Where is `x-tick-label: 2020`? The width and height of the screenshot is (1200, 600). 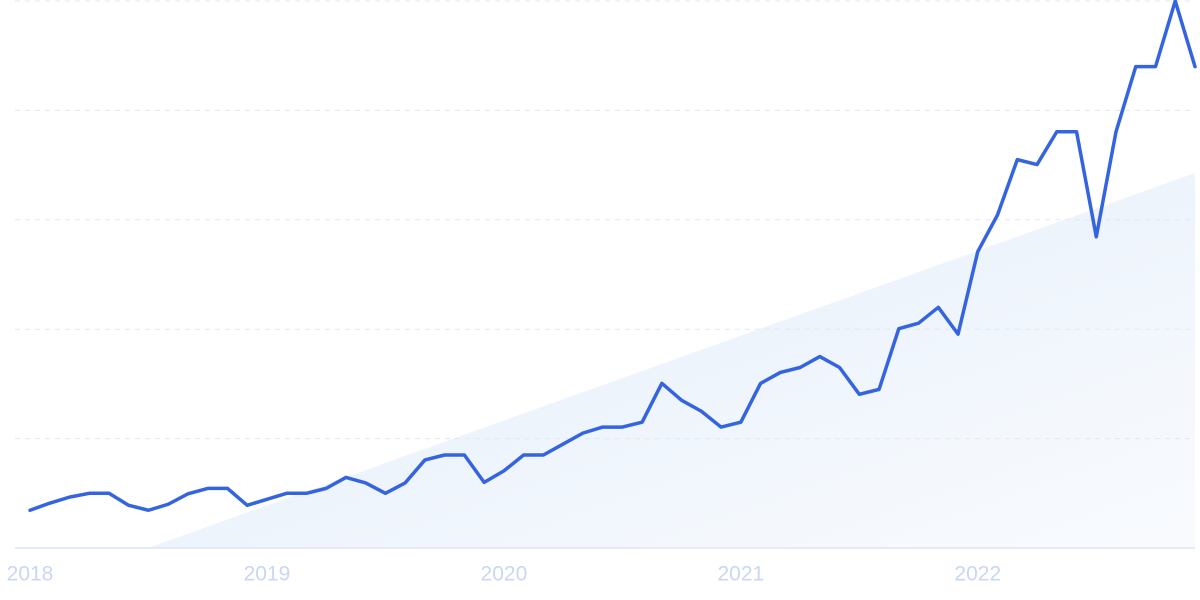 x-tick-label: 2020 is located at coordinates (504, 574).